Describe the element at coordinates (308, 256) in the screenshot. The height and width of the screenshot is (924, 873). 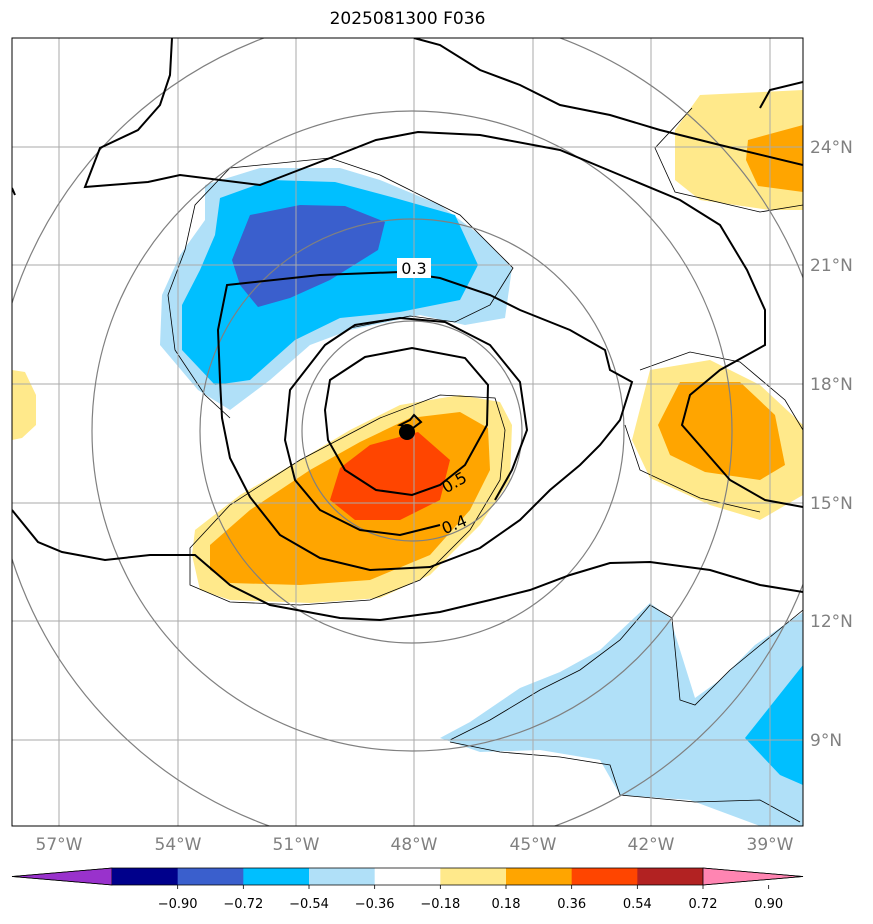
I see `shade-negative-nw-blue` at that location.